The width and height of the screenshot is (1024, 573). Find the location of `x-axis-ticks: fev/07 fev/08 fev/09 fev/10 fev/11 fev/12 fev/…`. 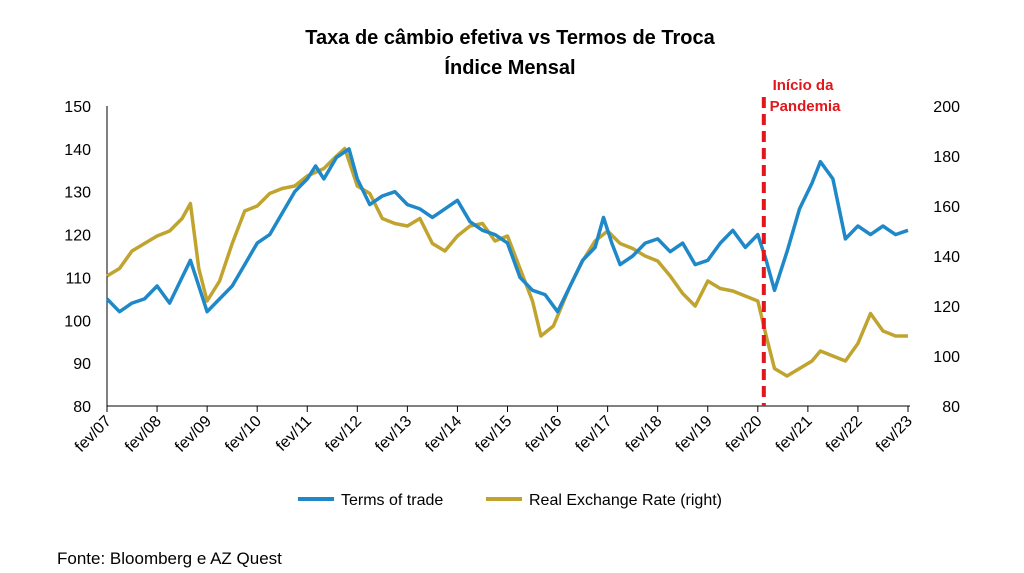

x-axis-ticks: fev/07 fev/08 fev/09 fev/10 fev/11 fev/12 fev/… is located at coordinates (494, 431).